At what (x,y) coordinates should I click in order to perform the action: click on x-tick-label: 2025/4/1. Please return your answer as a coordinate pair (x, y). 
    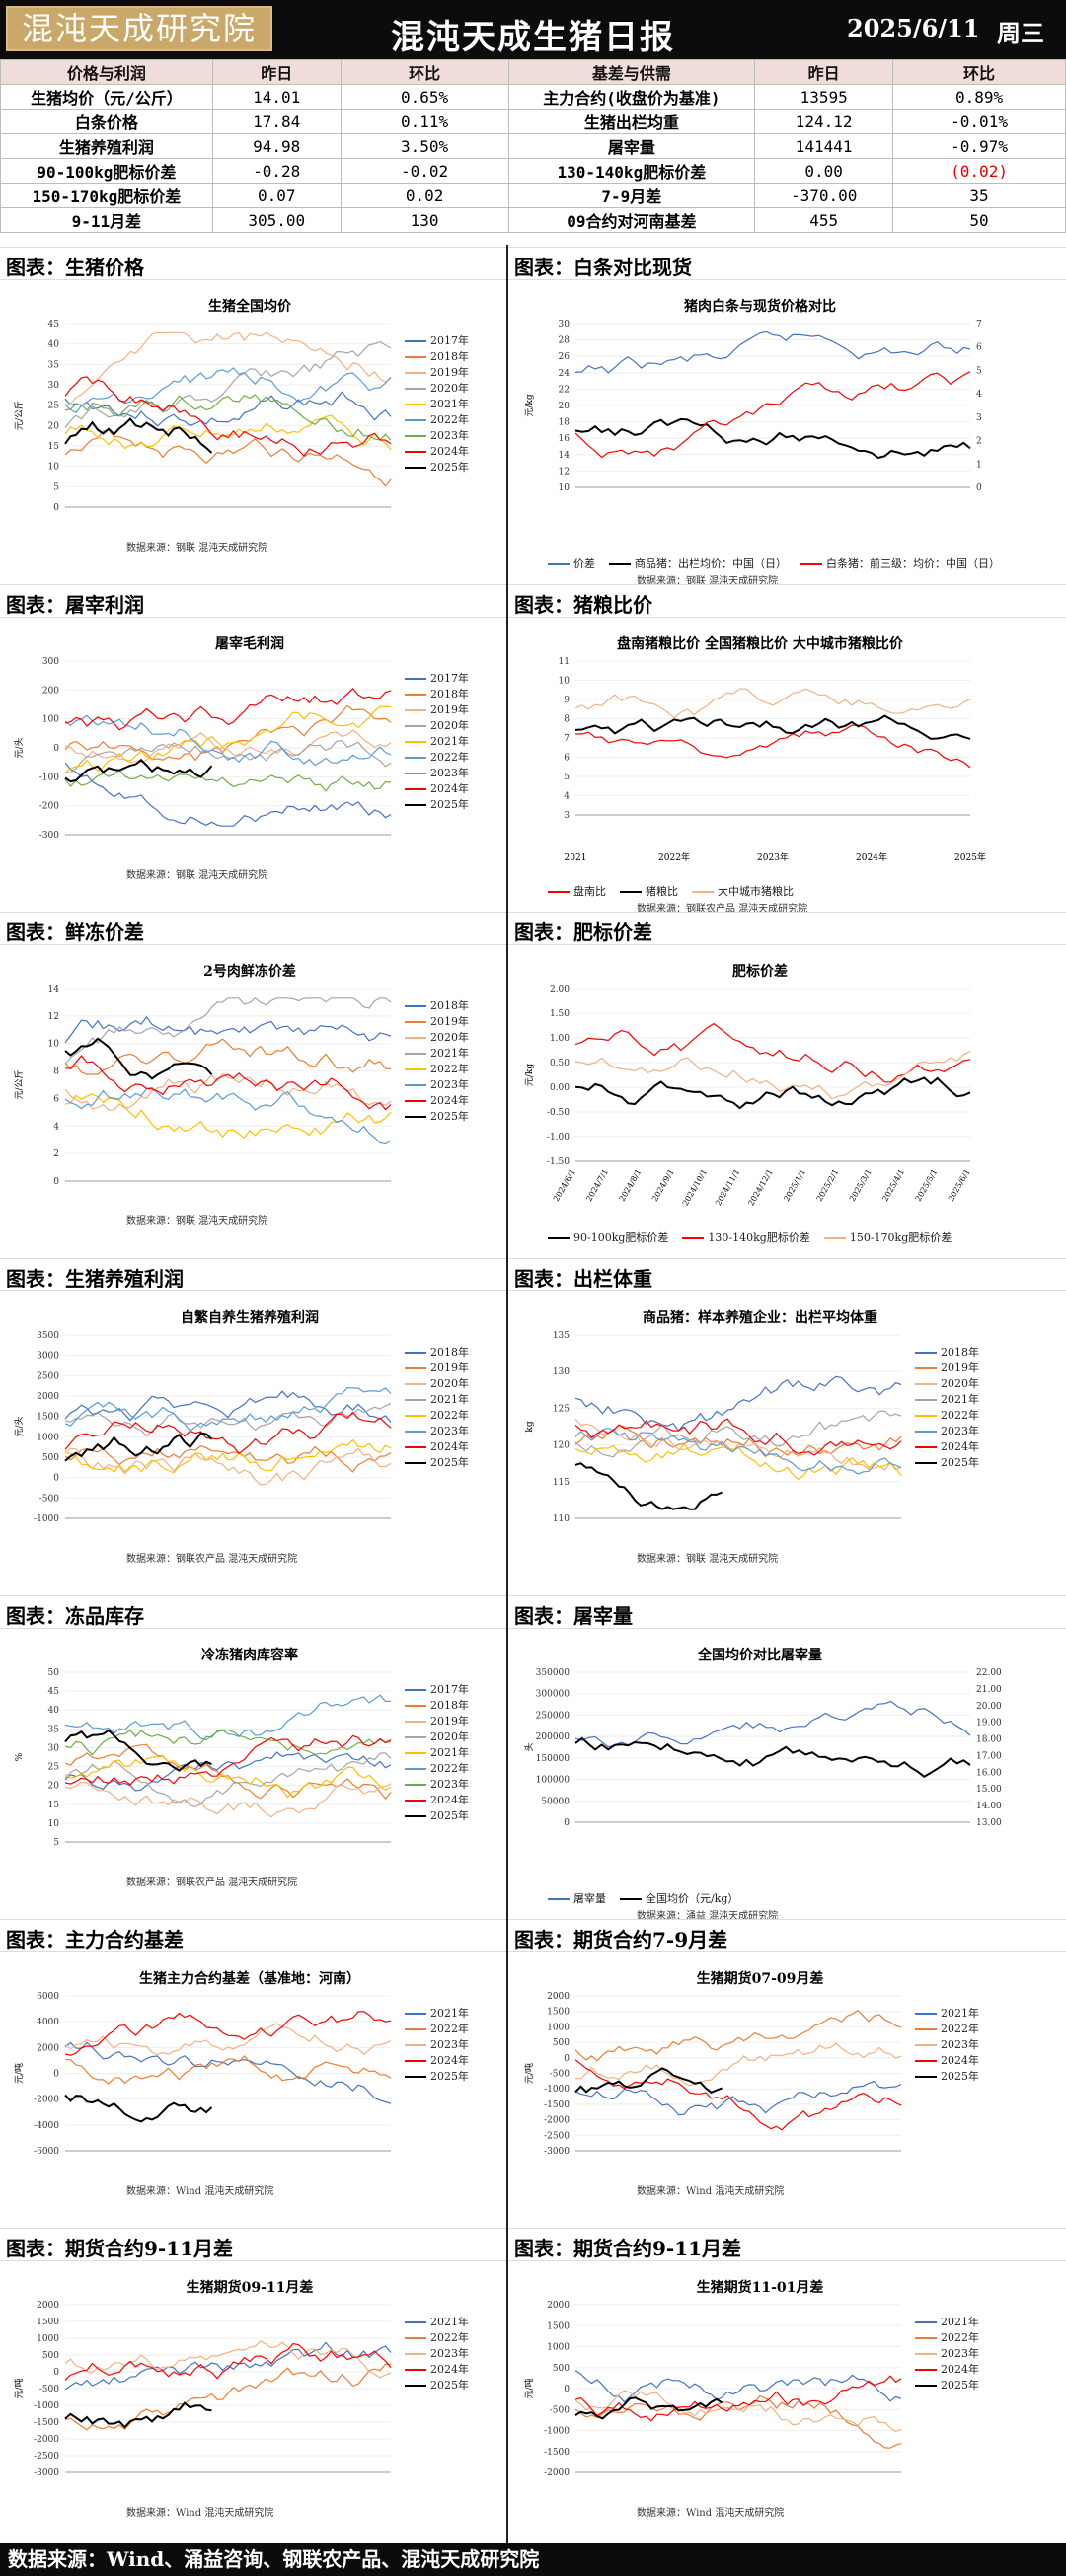
    Looking at the image, I should click on (893, 1186).